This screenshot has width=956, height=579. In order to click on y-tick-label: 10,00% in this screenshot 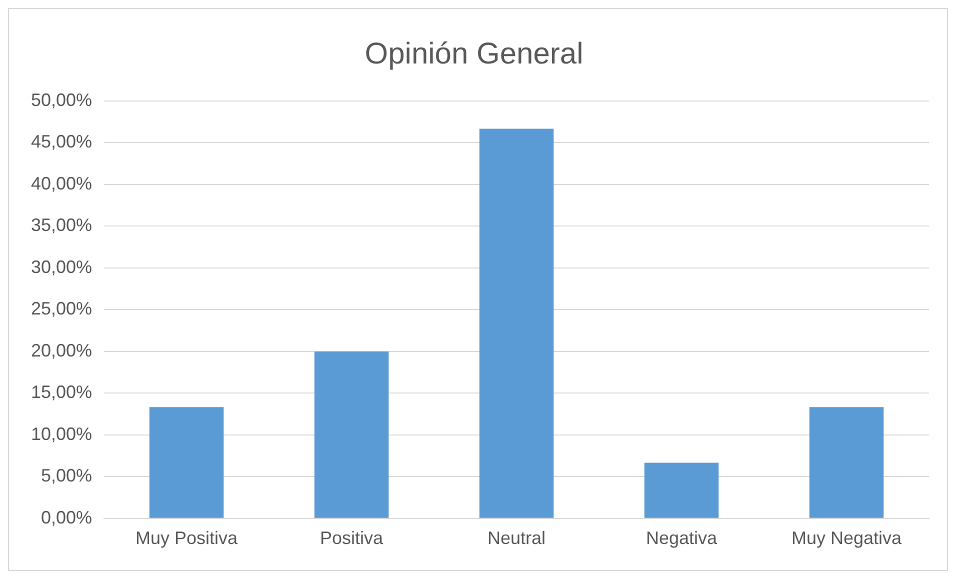, I will do `click(61, 434)`.